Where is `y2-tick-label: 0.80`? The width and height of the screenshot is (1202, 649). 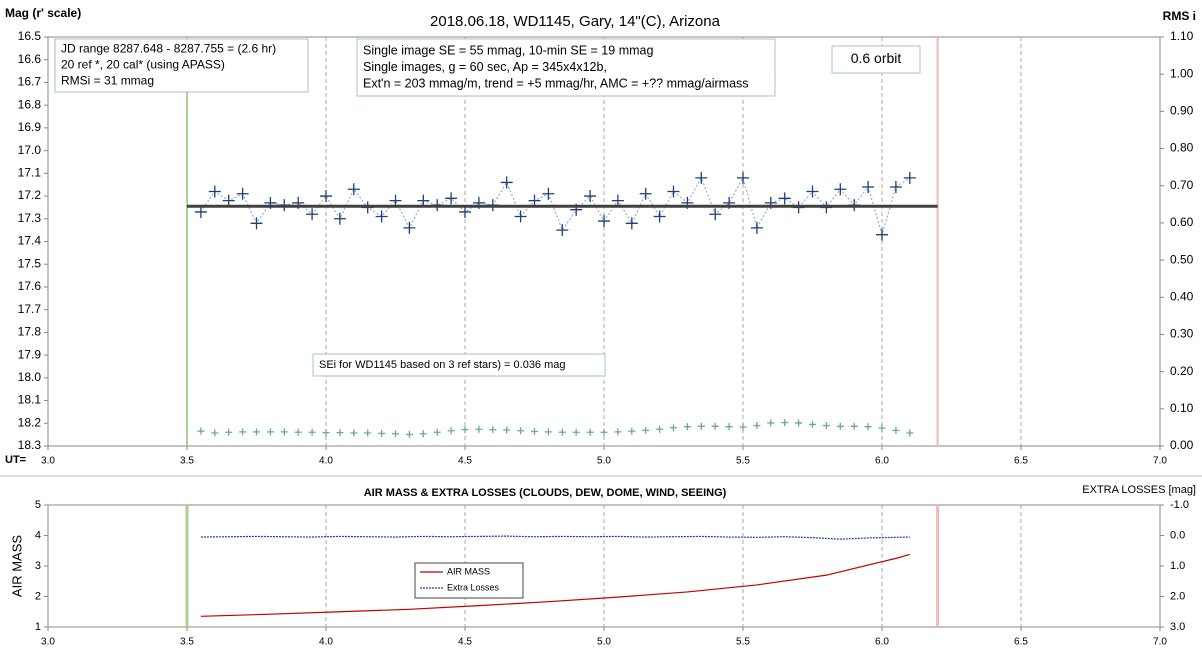 y2-tick-label: 0.80 is located at coordinates (1182, 148).